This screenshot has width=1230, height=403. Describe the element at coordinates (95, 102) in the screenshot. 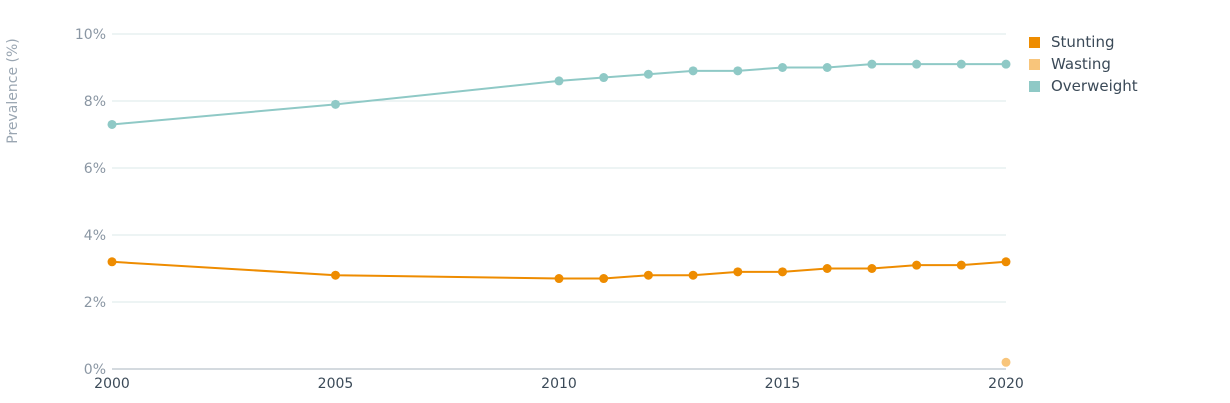

I see `y-tick-label-8: 8%` at that location.